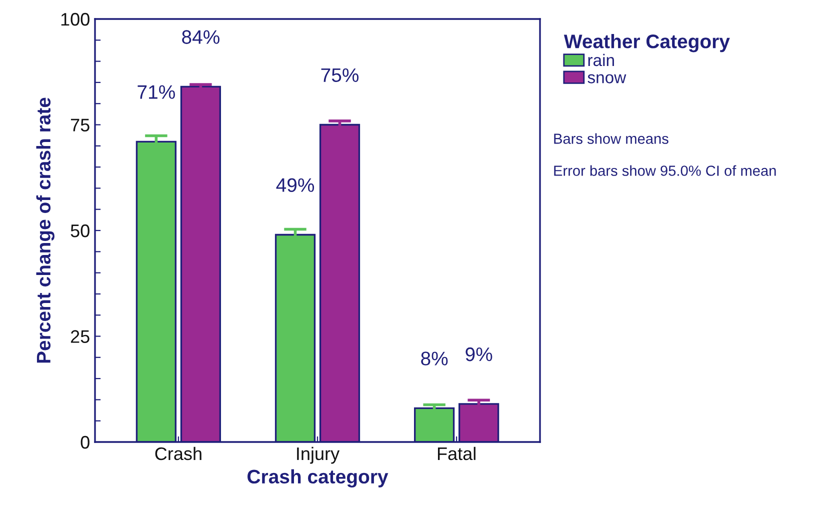 The image size is (823, 510). Describe the element at coordinates (80, 125) in the screenshot. I see `y-tick-label: 75` at that location.